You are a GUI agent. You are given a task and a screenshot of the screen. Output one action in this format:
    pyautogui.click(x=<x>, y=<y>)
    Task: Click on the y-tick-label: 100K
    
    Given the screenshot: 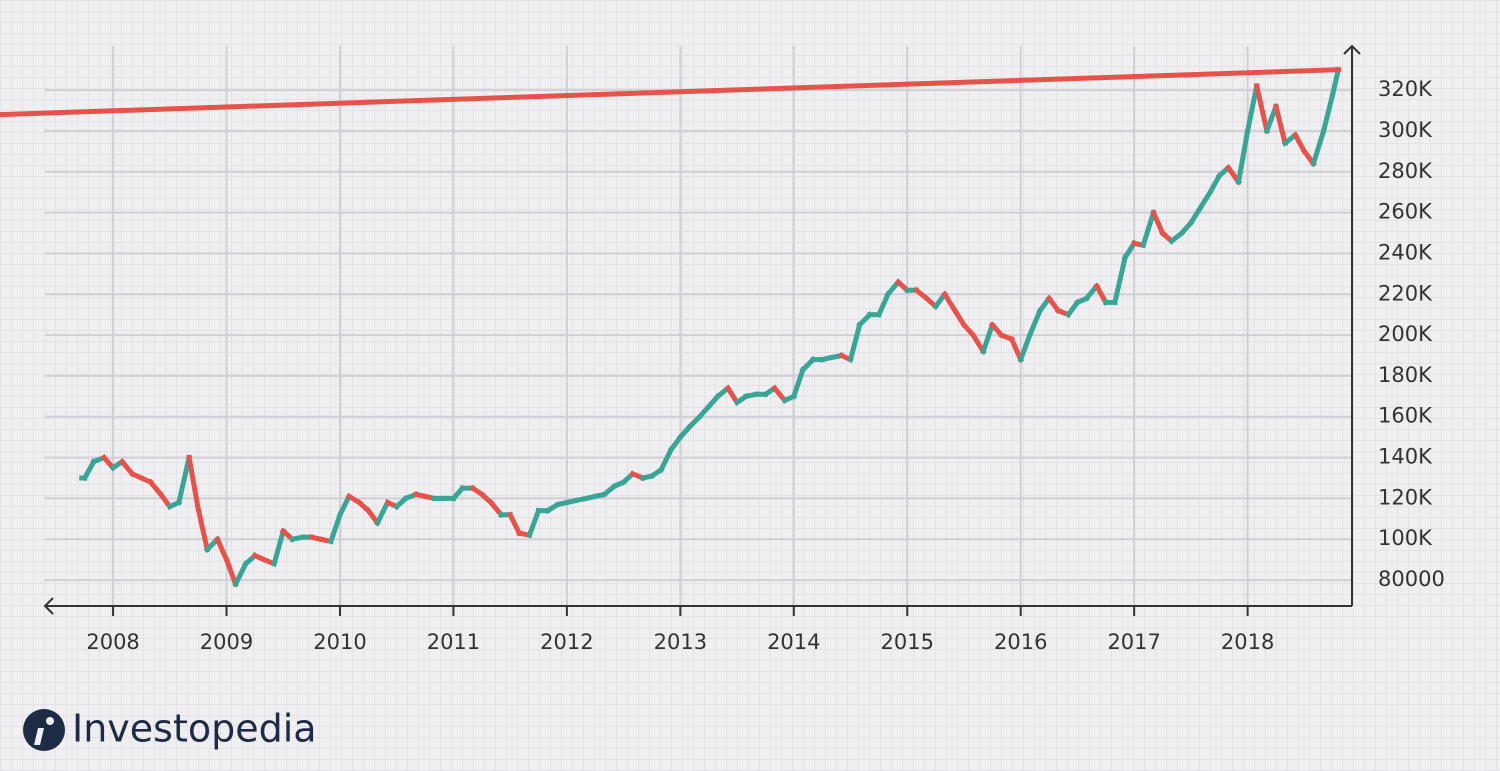 What is the action you would take?
    pyautogui.click(x=1405, y=538)
    